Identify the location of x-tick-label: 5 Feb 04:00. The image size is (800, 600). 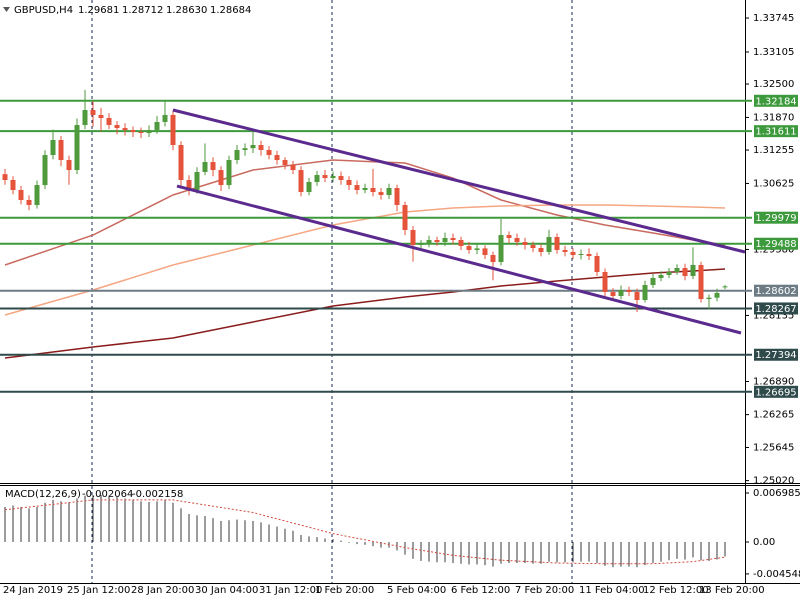
(416, 590).